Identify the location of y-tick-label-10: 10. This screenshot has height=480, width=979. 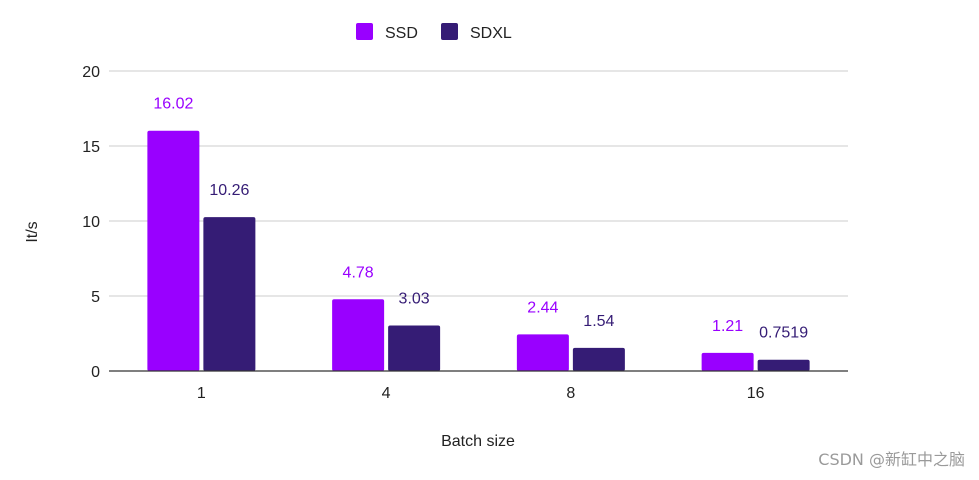
(91, 222).